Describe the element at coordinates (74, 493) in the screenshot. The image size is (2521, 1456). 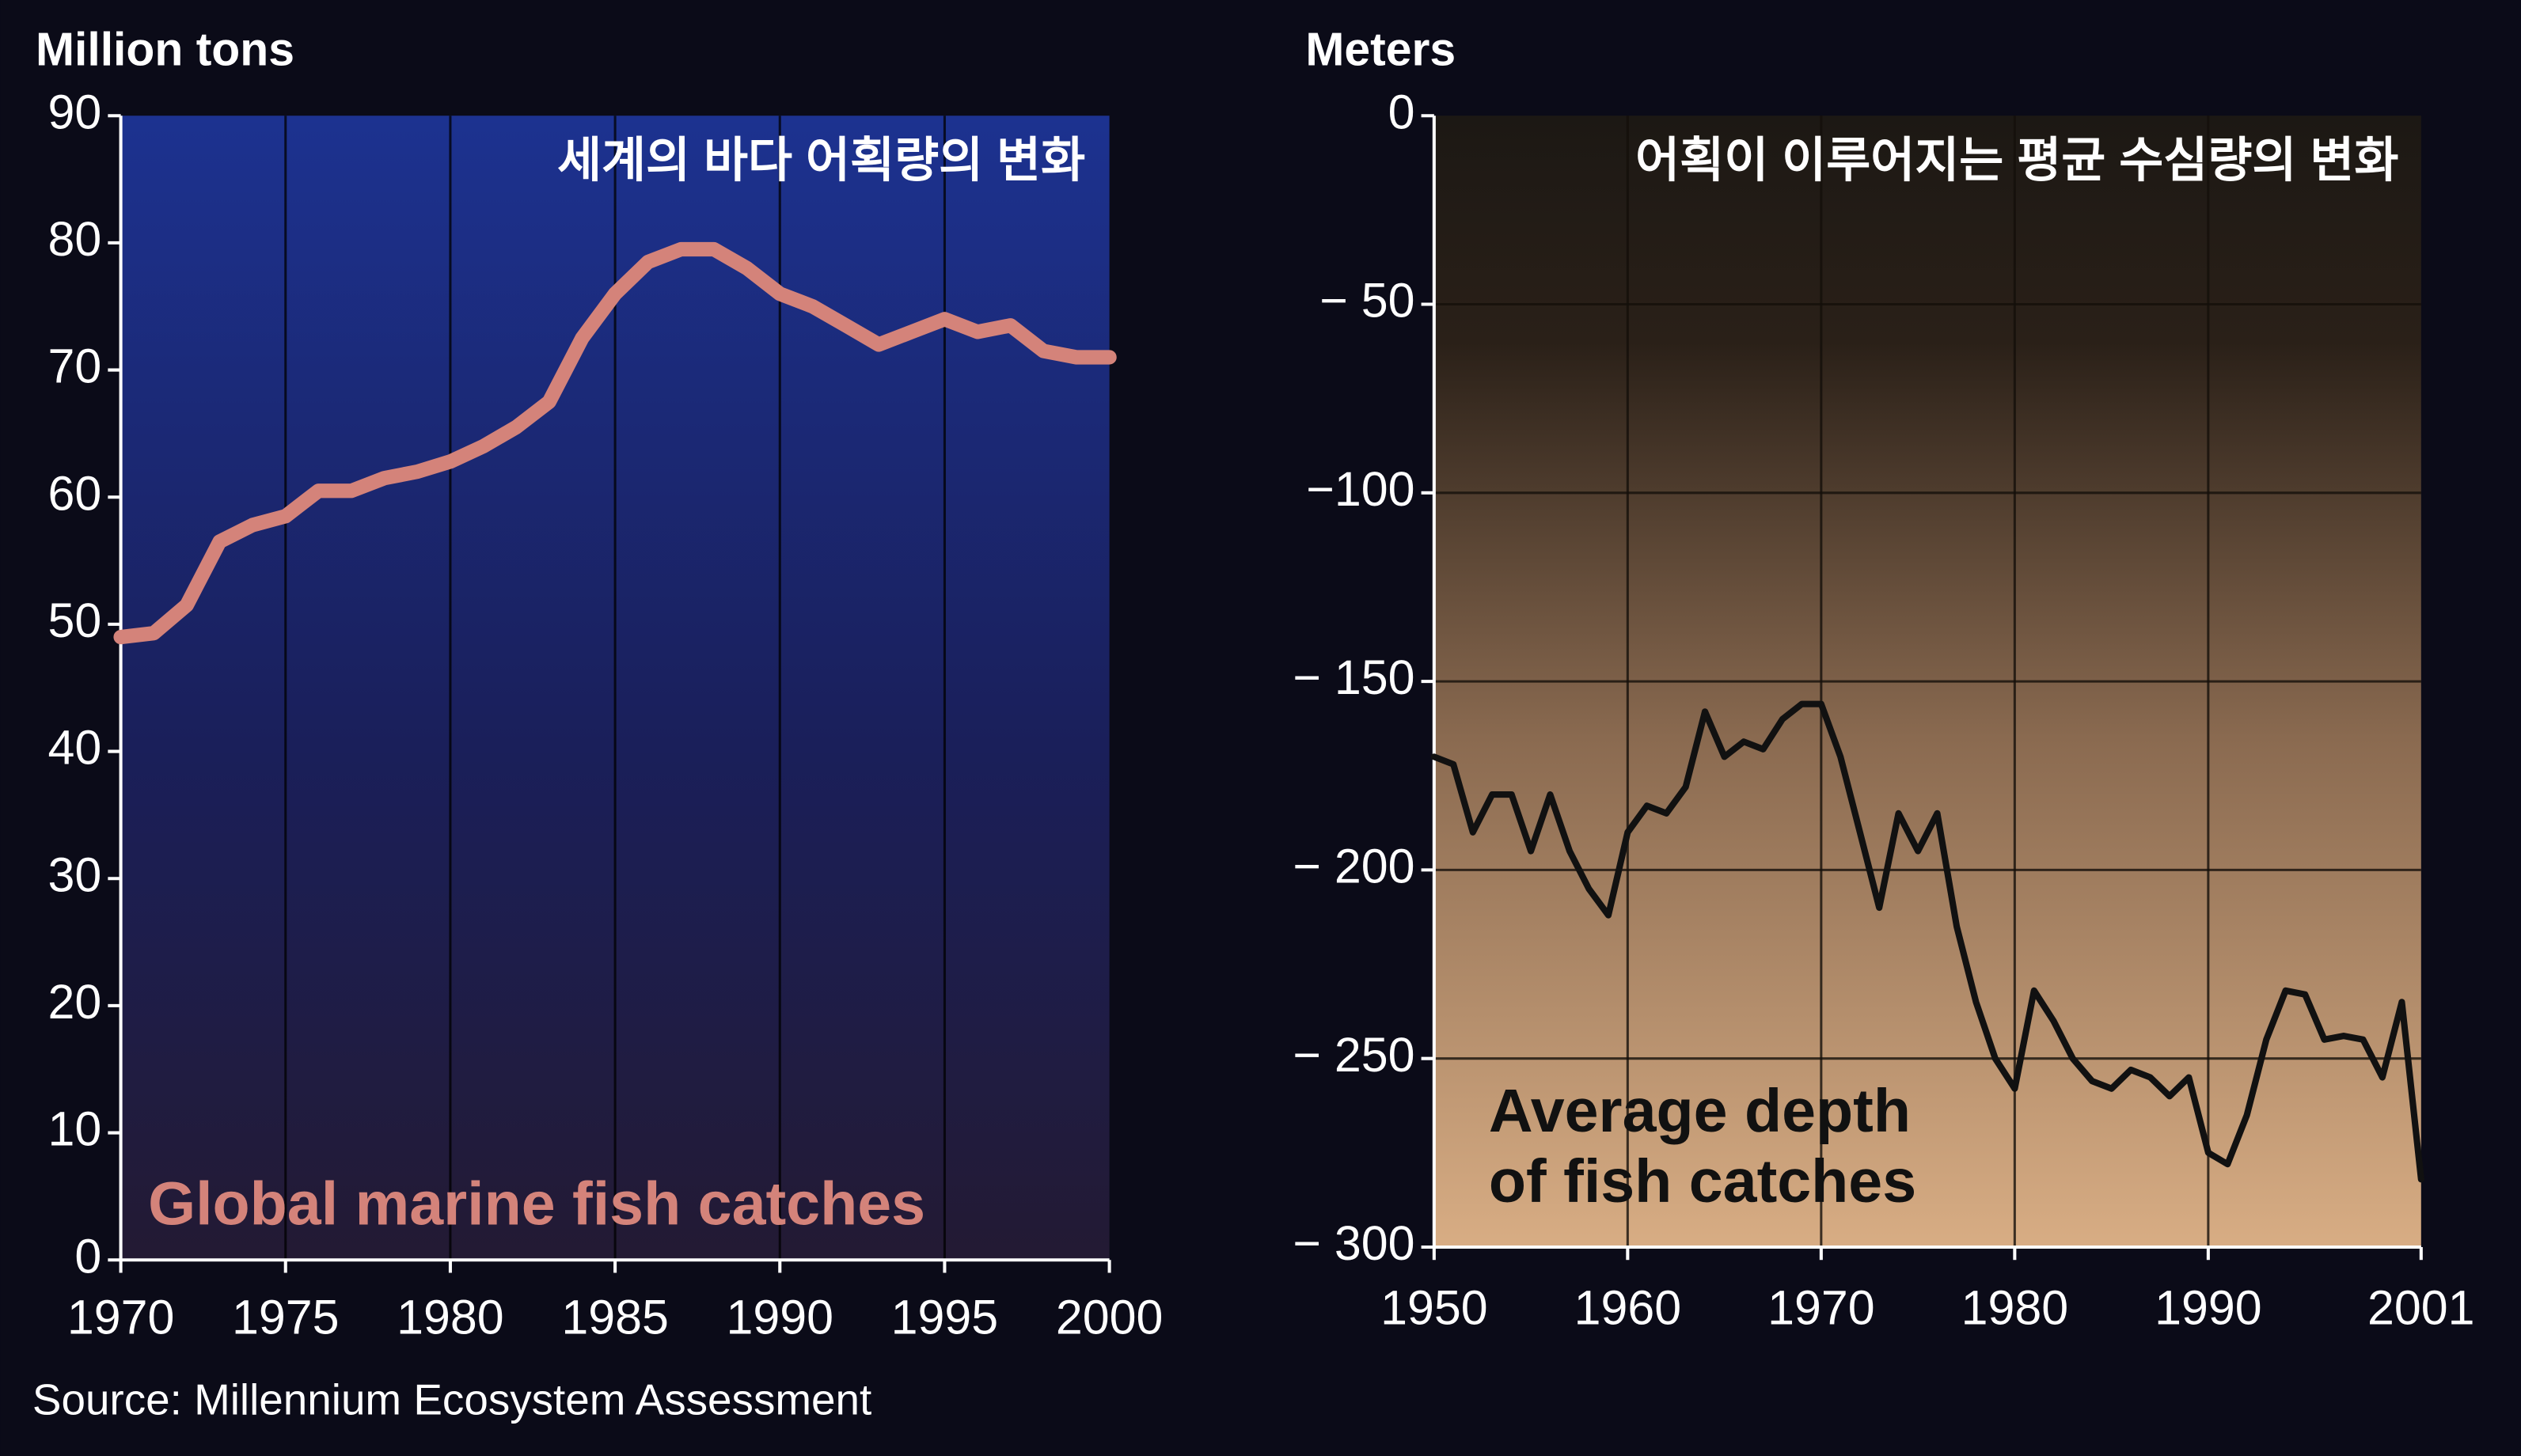
I see `y-tick-label: 60` at that location.